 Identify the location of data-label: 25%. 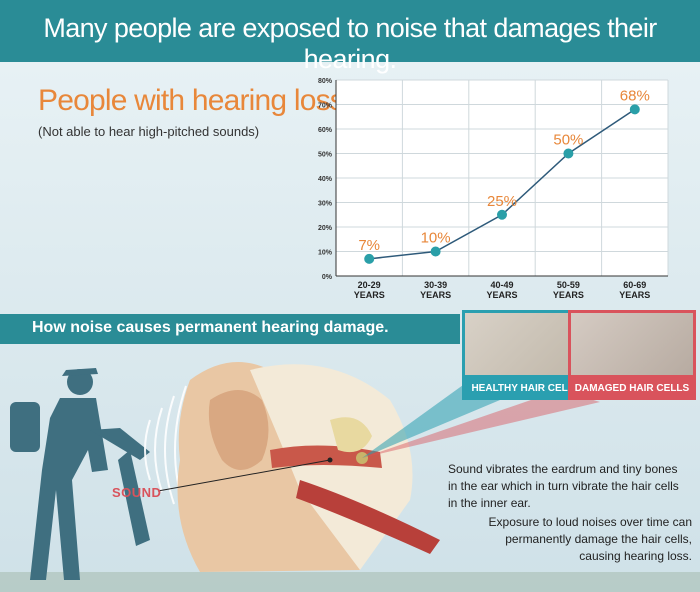
(502, 201).